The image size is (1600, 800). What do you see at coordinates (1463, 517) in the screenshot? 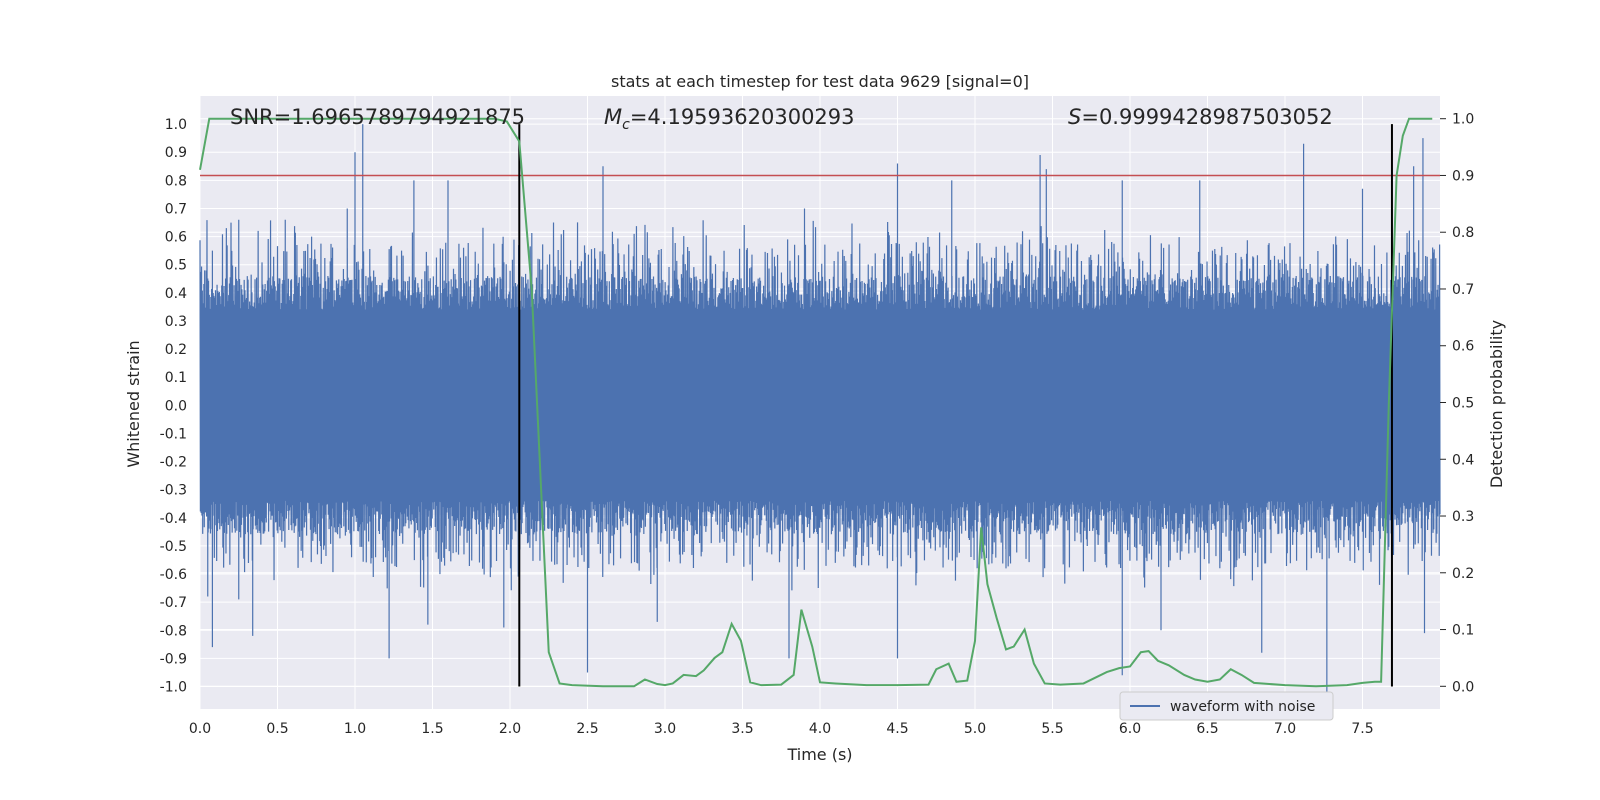
I see `y-tick-label-right: 0.3` at bounding box center [1463, 517].